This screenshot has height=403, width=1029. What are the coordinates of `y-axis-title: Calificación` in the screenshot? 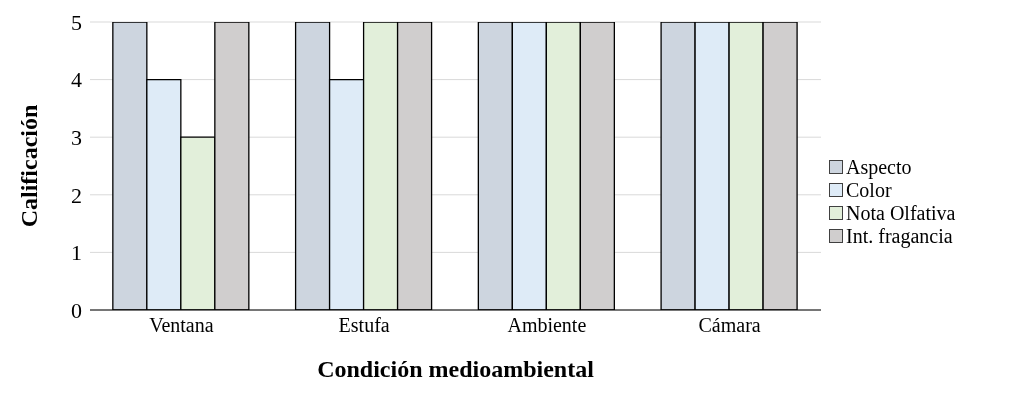 It's located at (28, 166).